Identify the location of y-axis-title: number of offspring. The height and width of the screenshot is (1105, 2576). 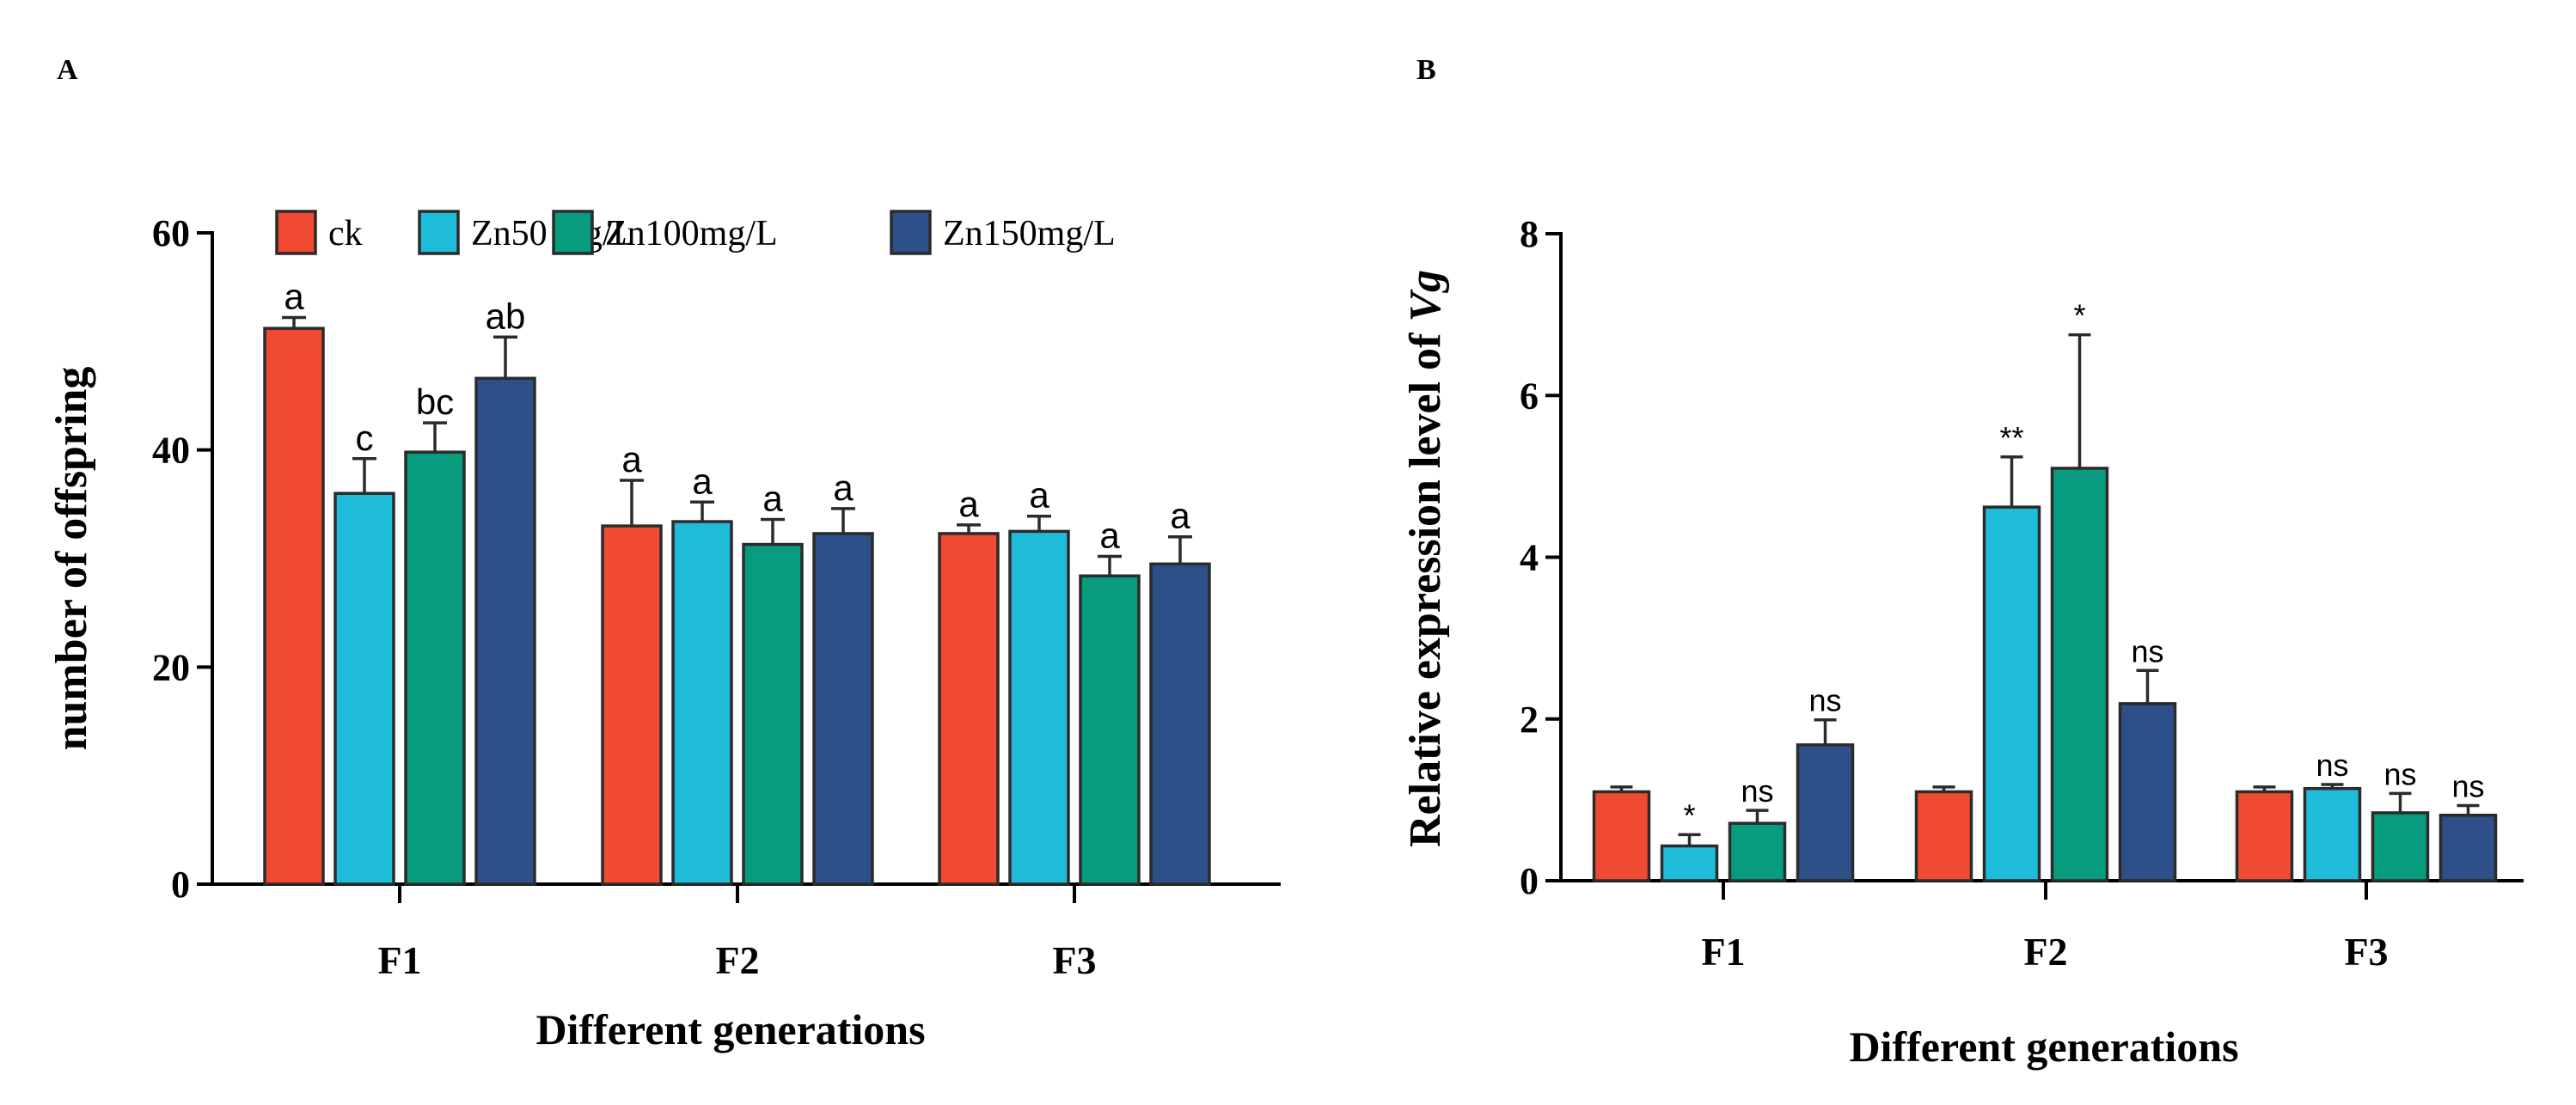
(71, 559).